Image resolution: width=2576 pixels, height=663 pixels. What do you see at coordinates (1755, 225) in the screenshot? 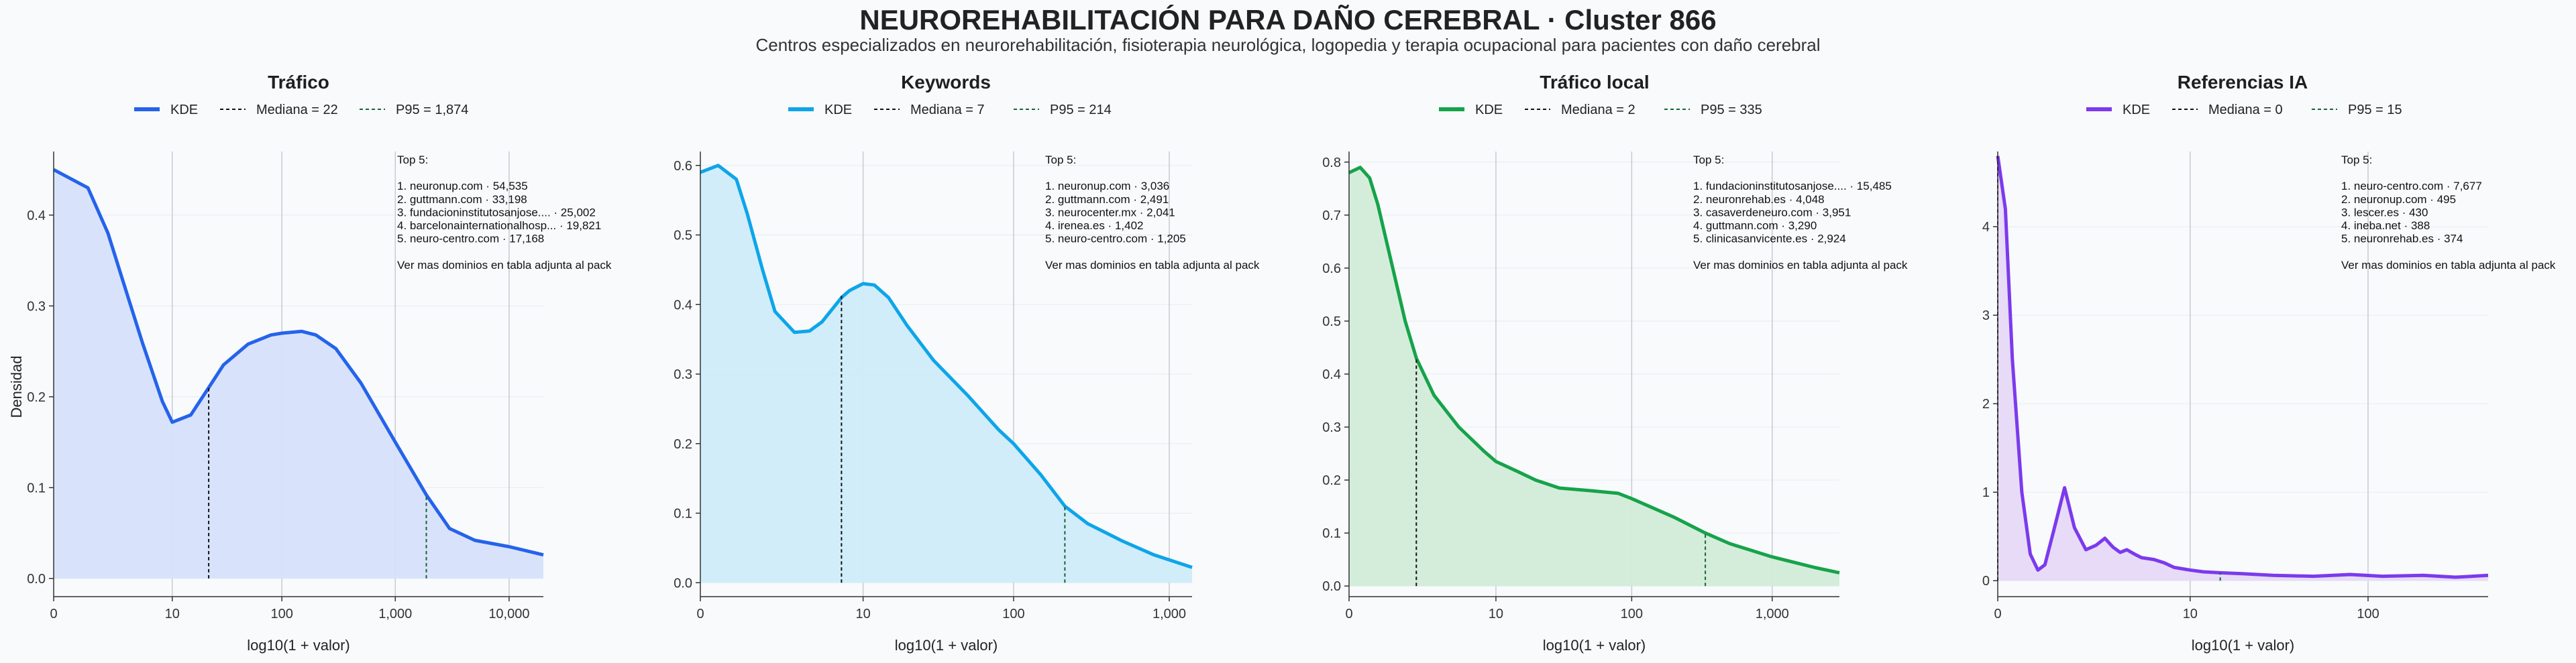
I see `annotation-line: 4. guttmann.com · 3,290` at bounding box center [1755, 225].